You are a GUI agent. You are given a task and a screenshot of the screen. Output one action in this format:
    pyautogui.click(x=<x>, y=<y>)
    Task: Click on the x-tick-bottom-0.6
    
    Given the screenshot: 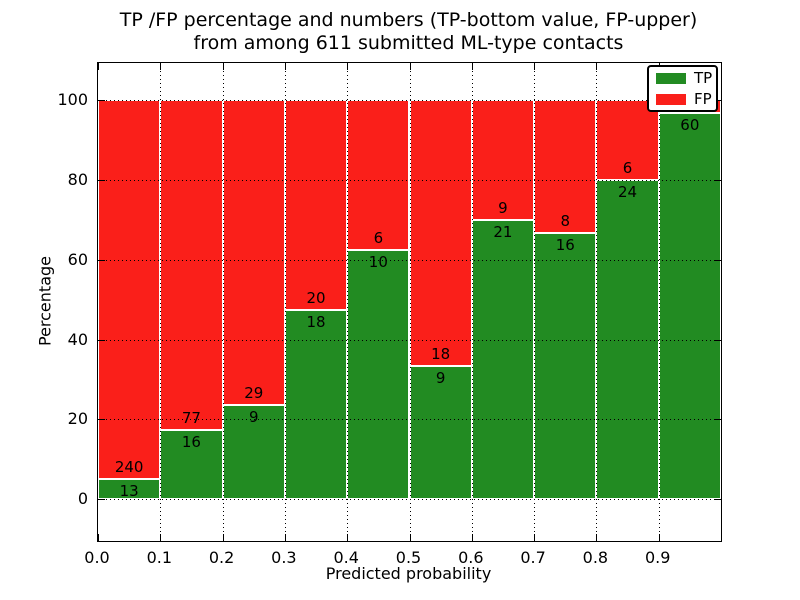 What is the action you would take?
    pyautogui.click(x=472, y=537)
    